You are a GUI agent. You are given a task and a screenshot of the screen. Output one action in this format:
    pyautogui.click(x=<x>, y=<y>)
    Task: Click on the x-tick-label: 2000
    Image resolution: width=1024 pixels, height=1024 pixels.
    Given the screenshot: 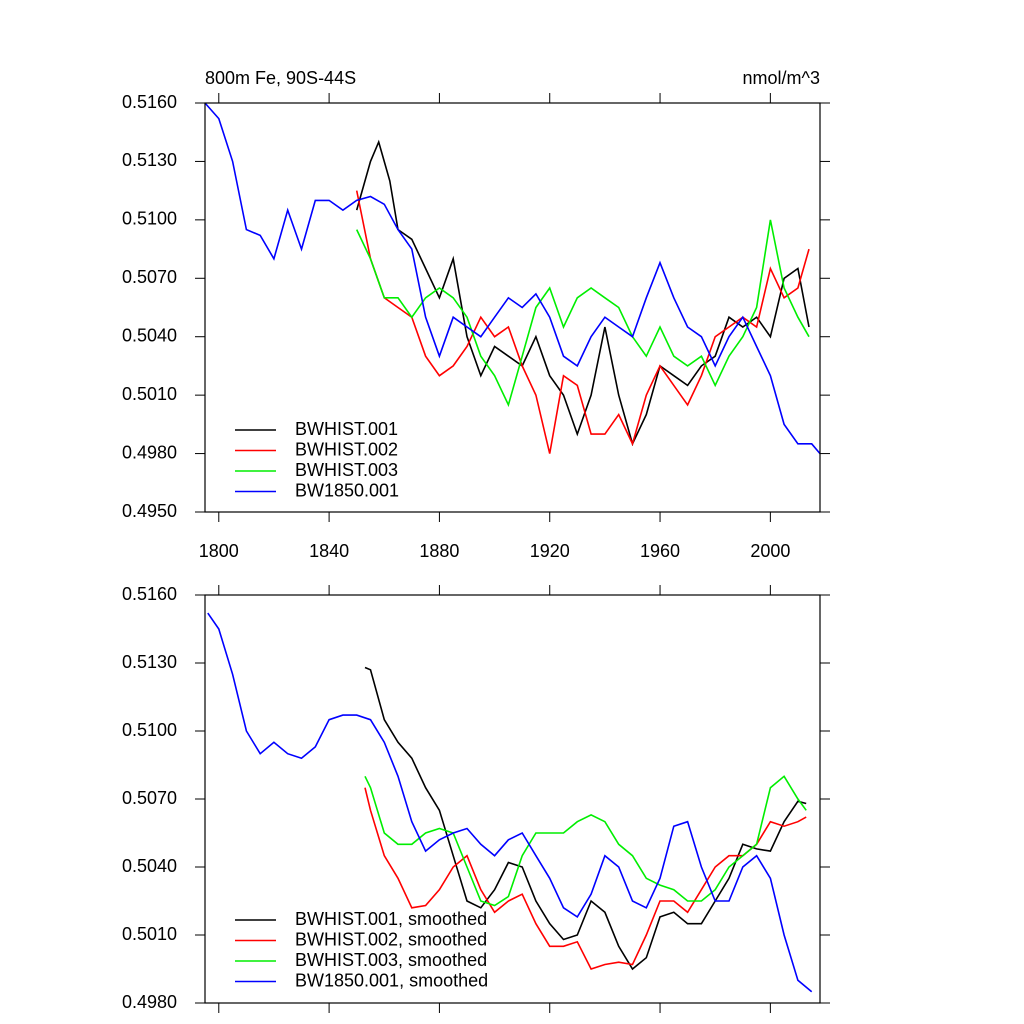 What is the action you would take?
    pyautogui.click(x=770, y=551)
    